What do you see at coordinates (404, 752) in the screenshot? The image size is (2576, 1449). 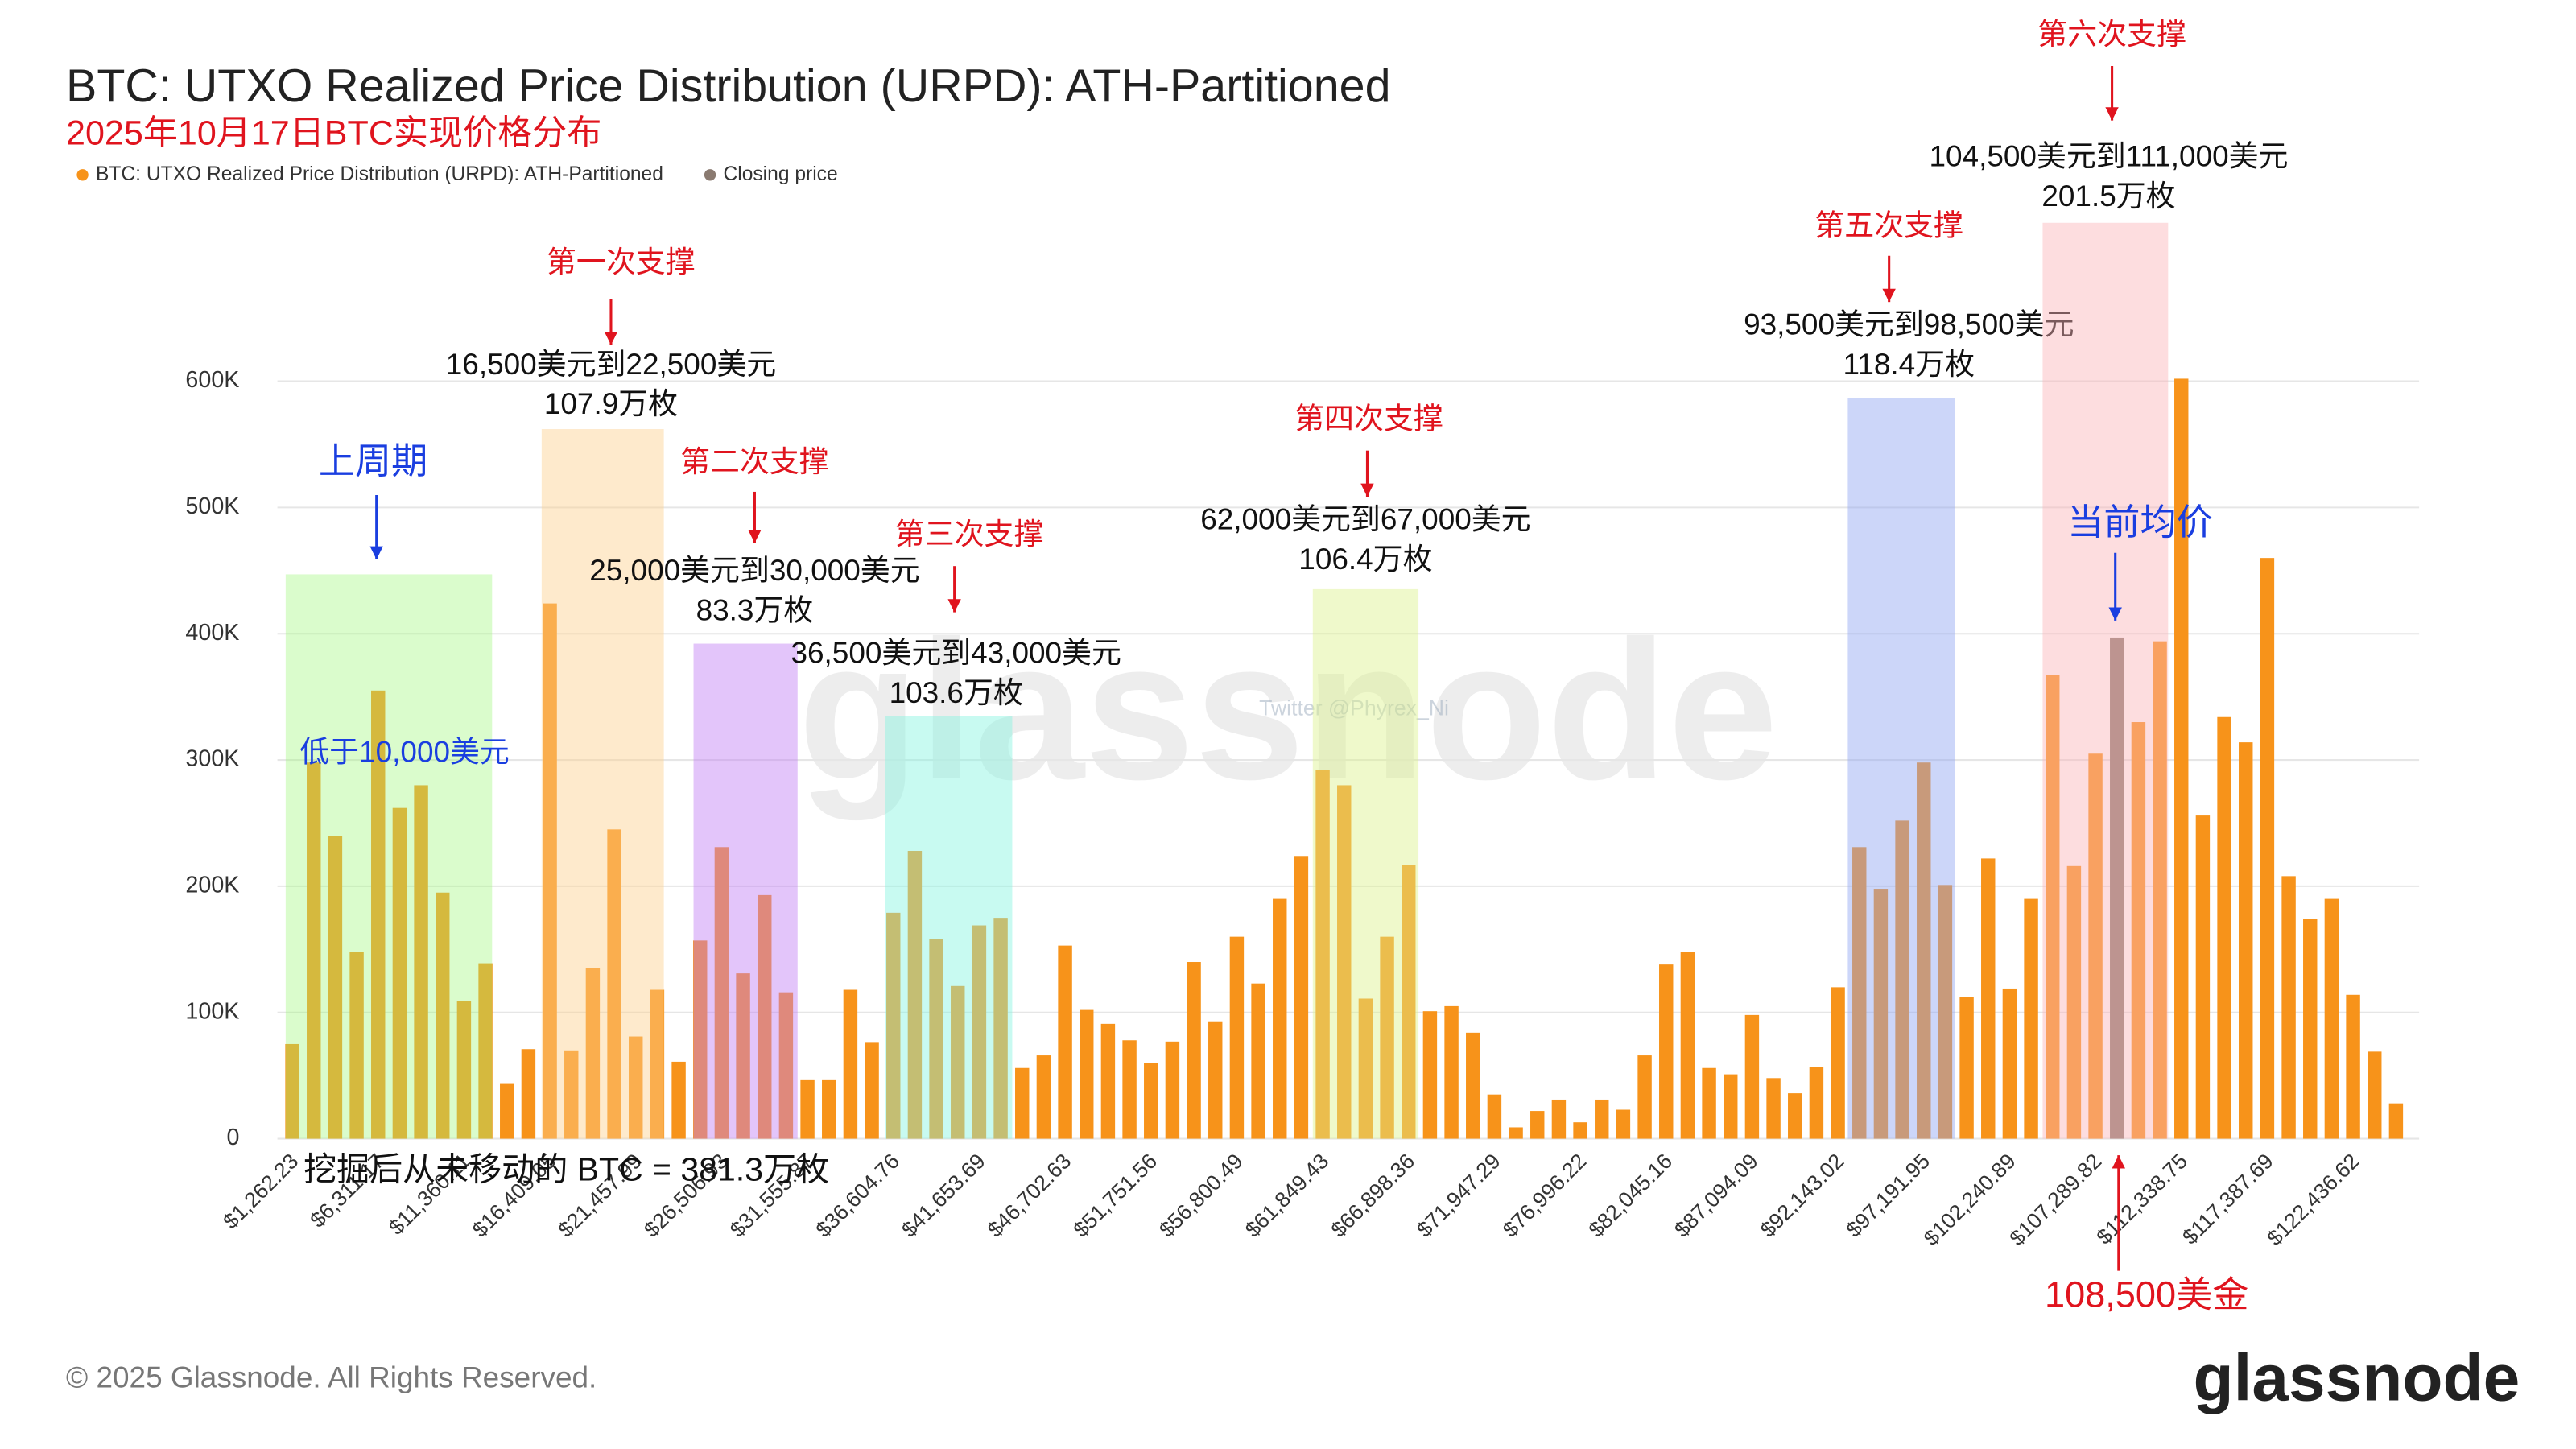 I see `annotation-note: 低于10,000美元` at bounding box center [404, 752].